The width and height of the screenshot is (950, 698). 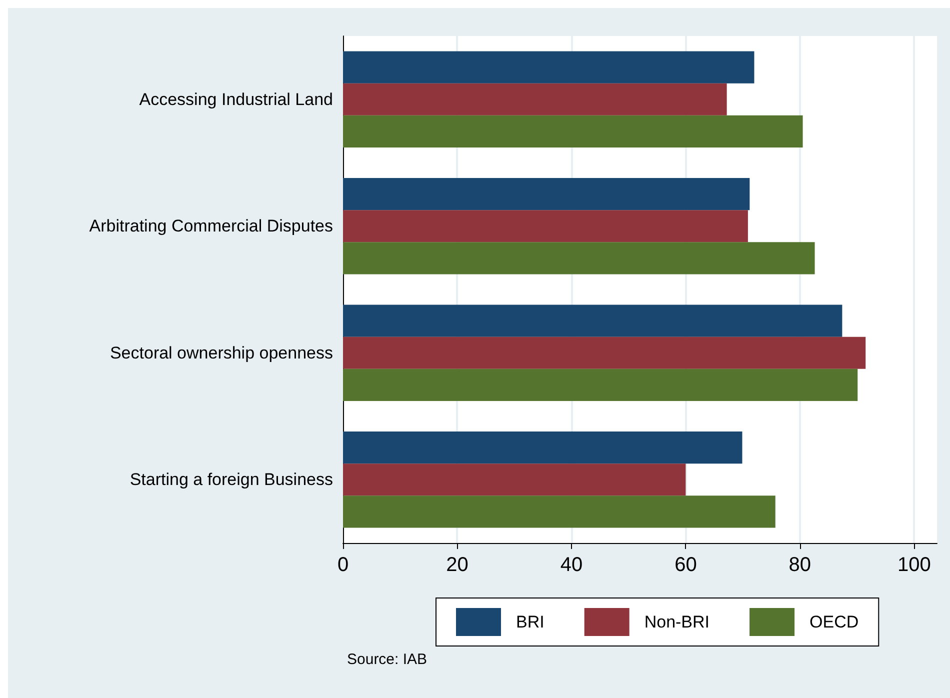 I want to click on legend-label: Non-BRI, so click(x=677, y=622).